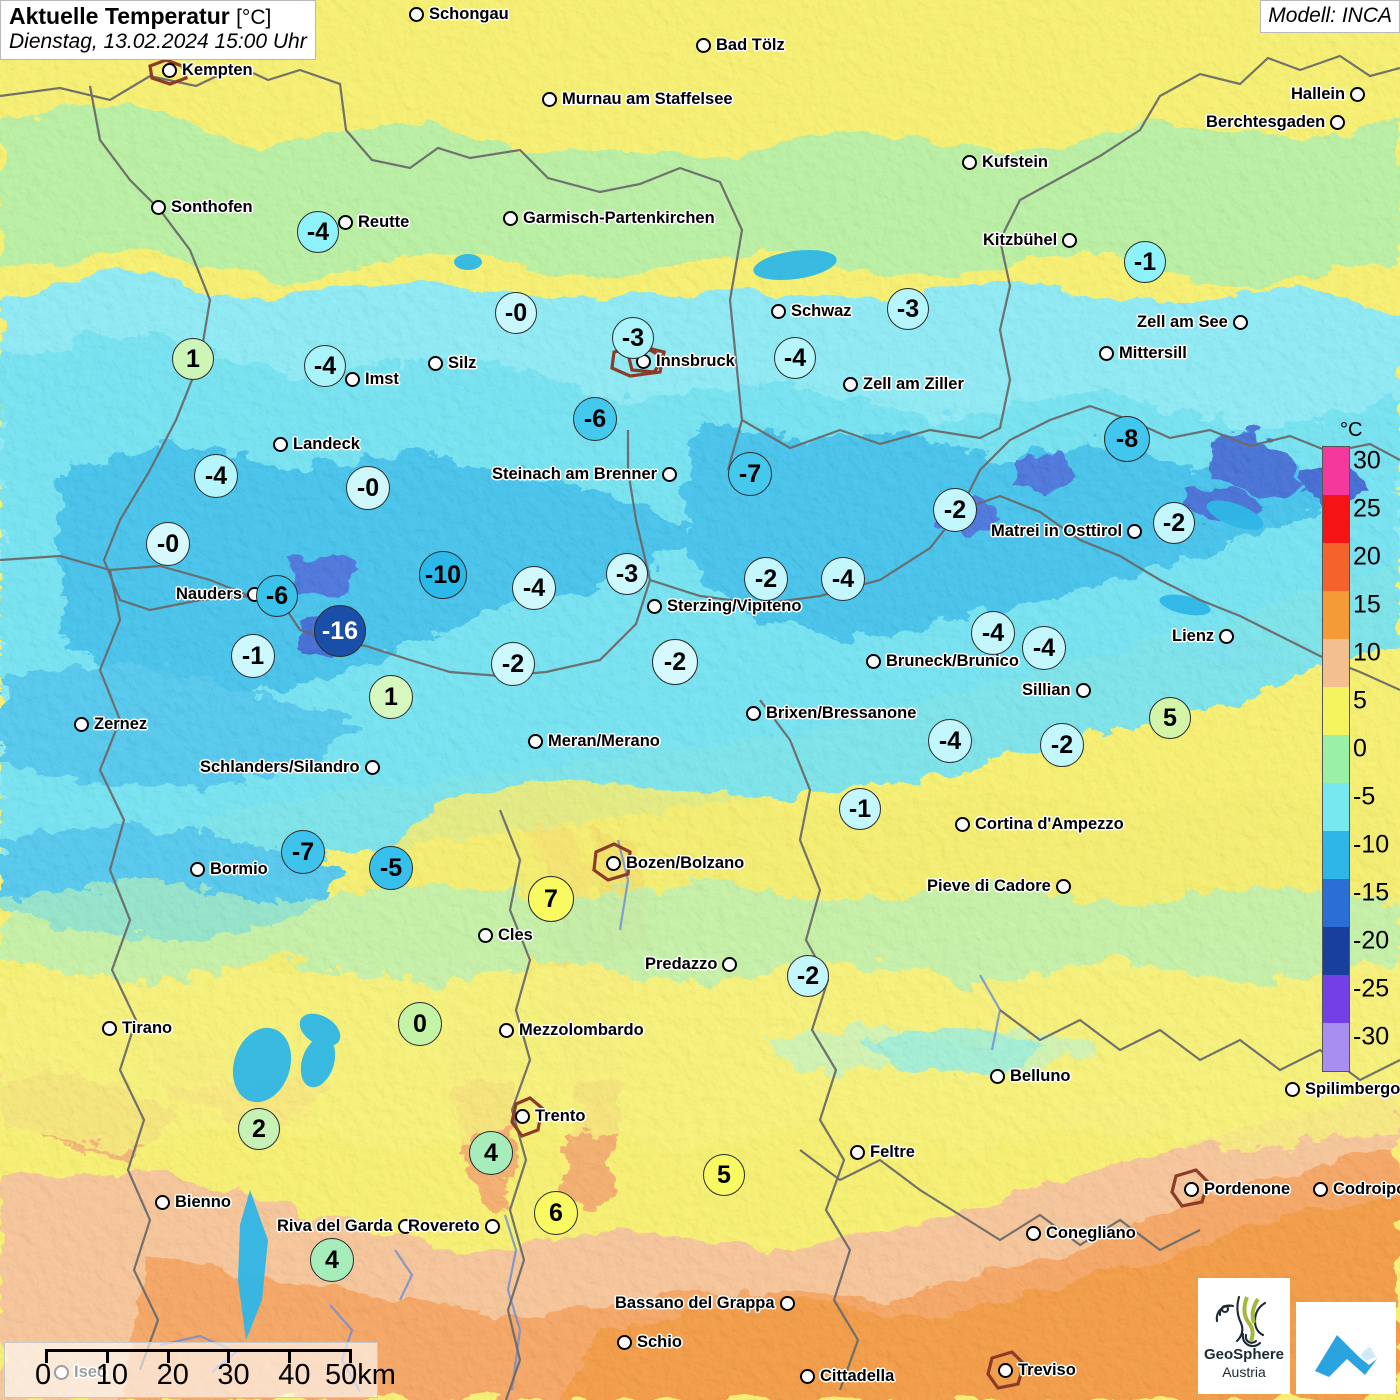 This screenshot has width=1400, height=1400. Describe the element at coordinates (204, 1377) in the screenshot. I see `scale-bar-labels: 0 10 20 30 40 50km` at that location.